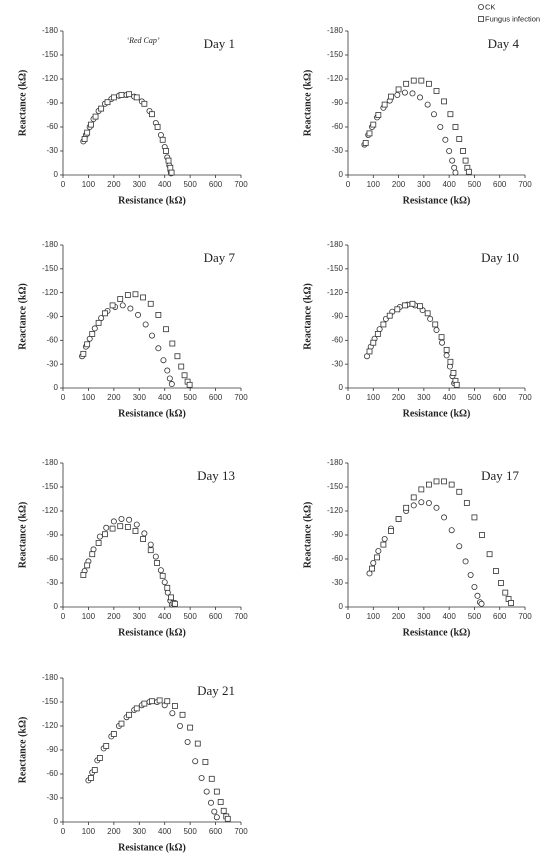 Image resolution: width=550 pixels, height=863 pixels. Describe the element at coordinates (140, 397) in the screenshot. I see `x-tick-label: 300` at that location.